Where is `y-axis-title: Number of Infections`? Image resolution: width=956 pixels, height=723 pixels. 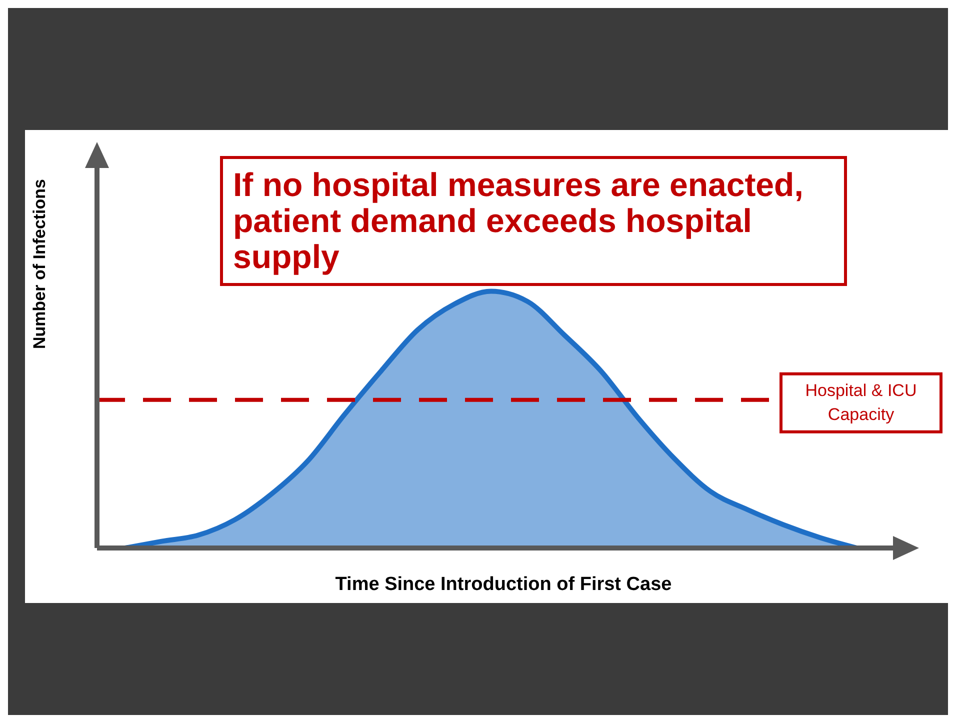 y-axis-title: Number of Infections is located at coordinates (40, 263).